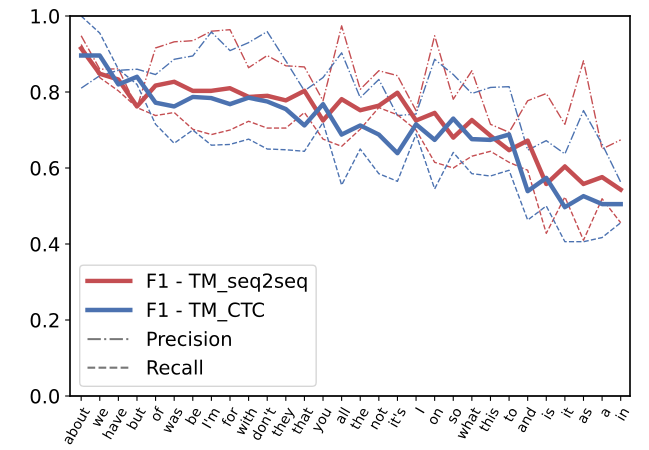 This screenshot has width=649, height=450. Describe the element at coordinates (211, 417) in the screenshot. I see `x-tick-label: I'm` at that location.